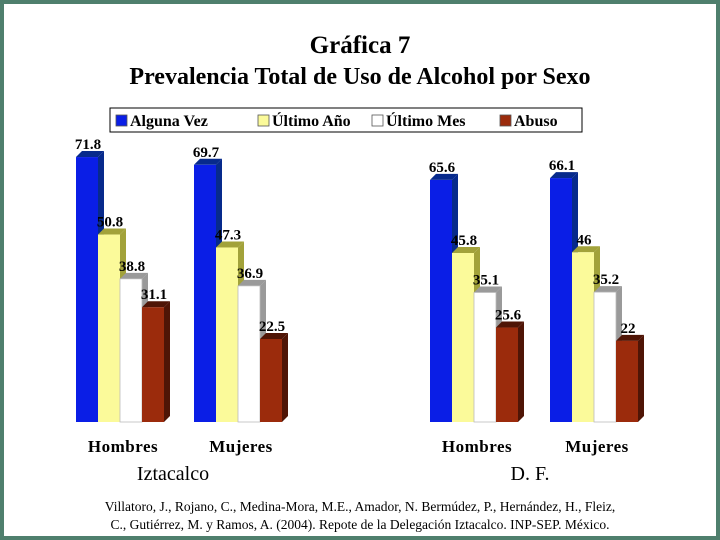 Image resolution: width=720 pixels, height=540 pixels. What do you see at coordinates (311, 120) in the screenshot?
I see `legend-label-ultimo-ano: Último Año` at bounding box center [311, 120].